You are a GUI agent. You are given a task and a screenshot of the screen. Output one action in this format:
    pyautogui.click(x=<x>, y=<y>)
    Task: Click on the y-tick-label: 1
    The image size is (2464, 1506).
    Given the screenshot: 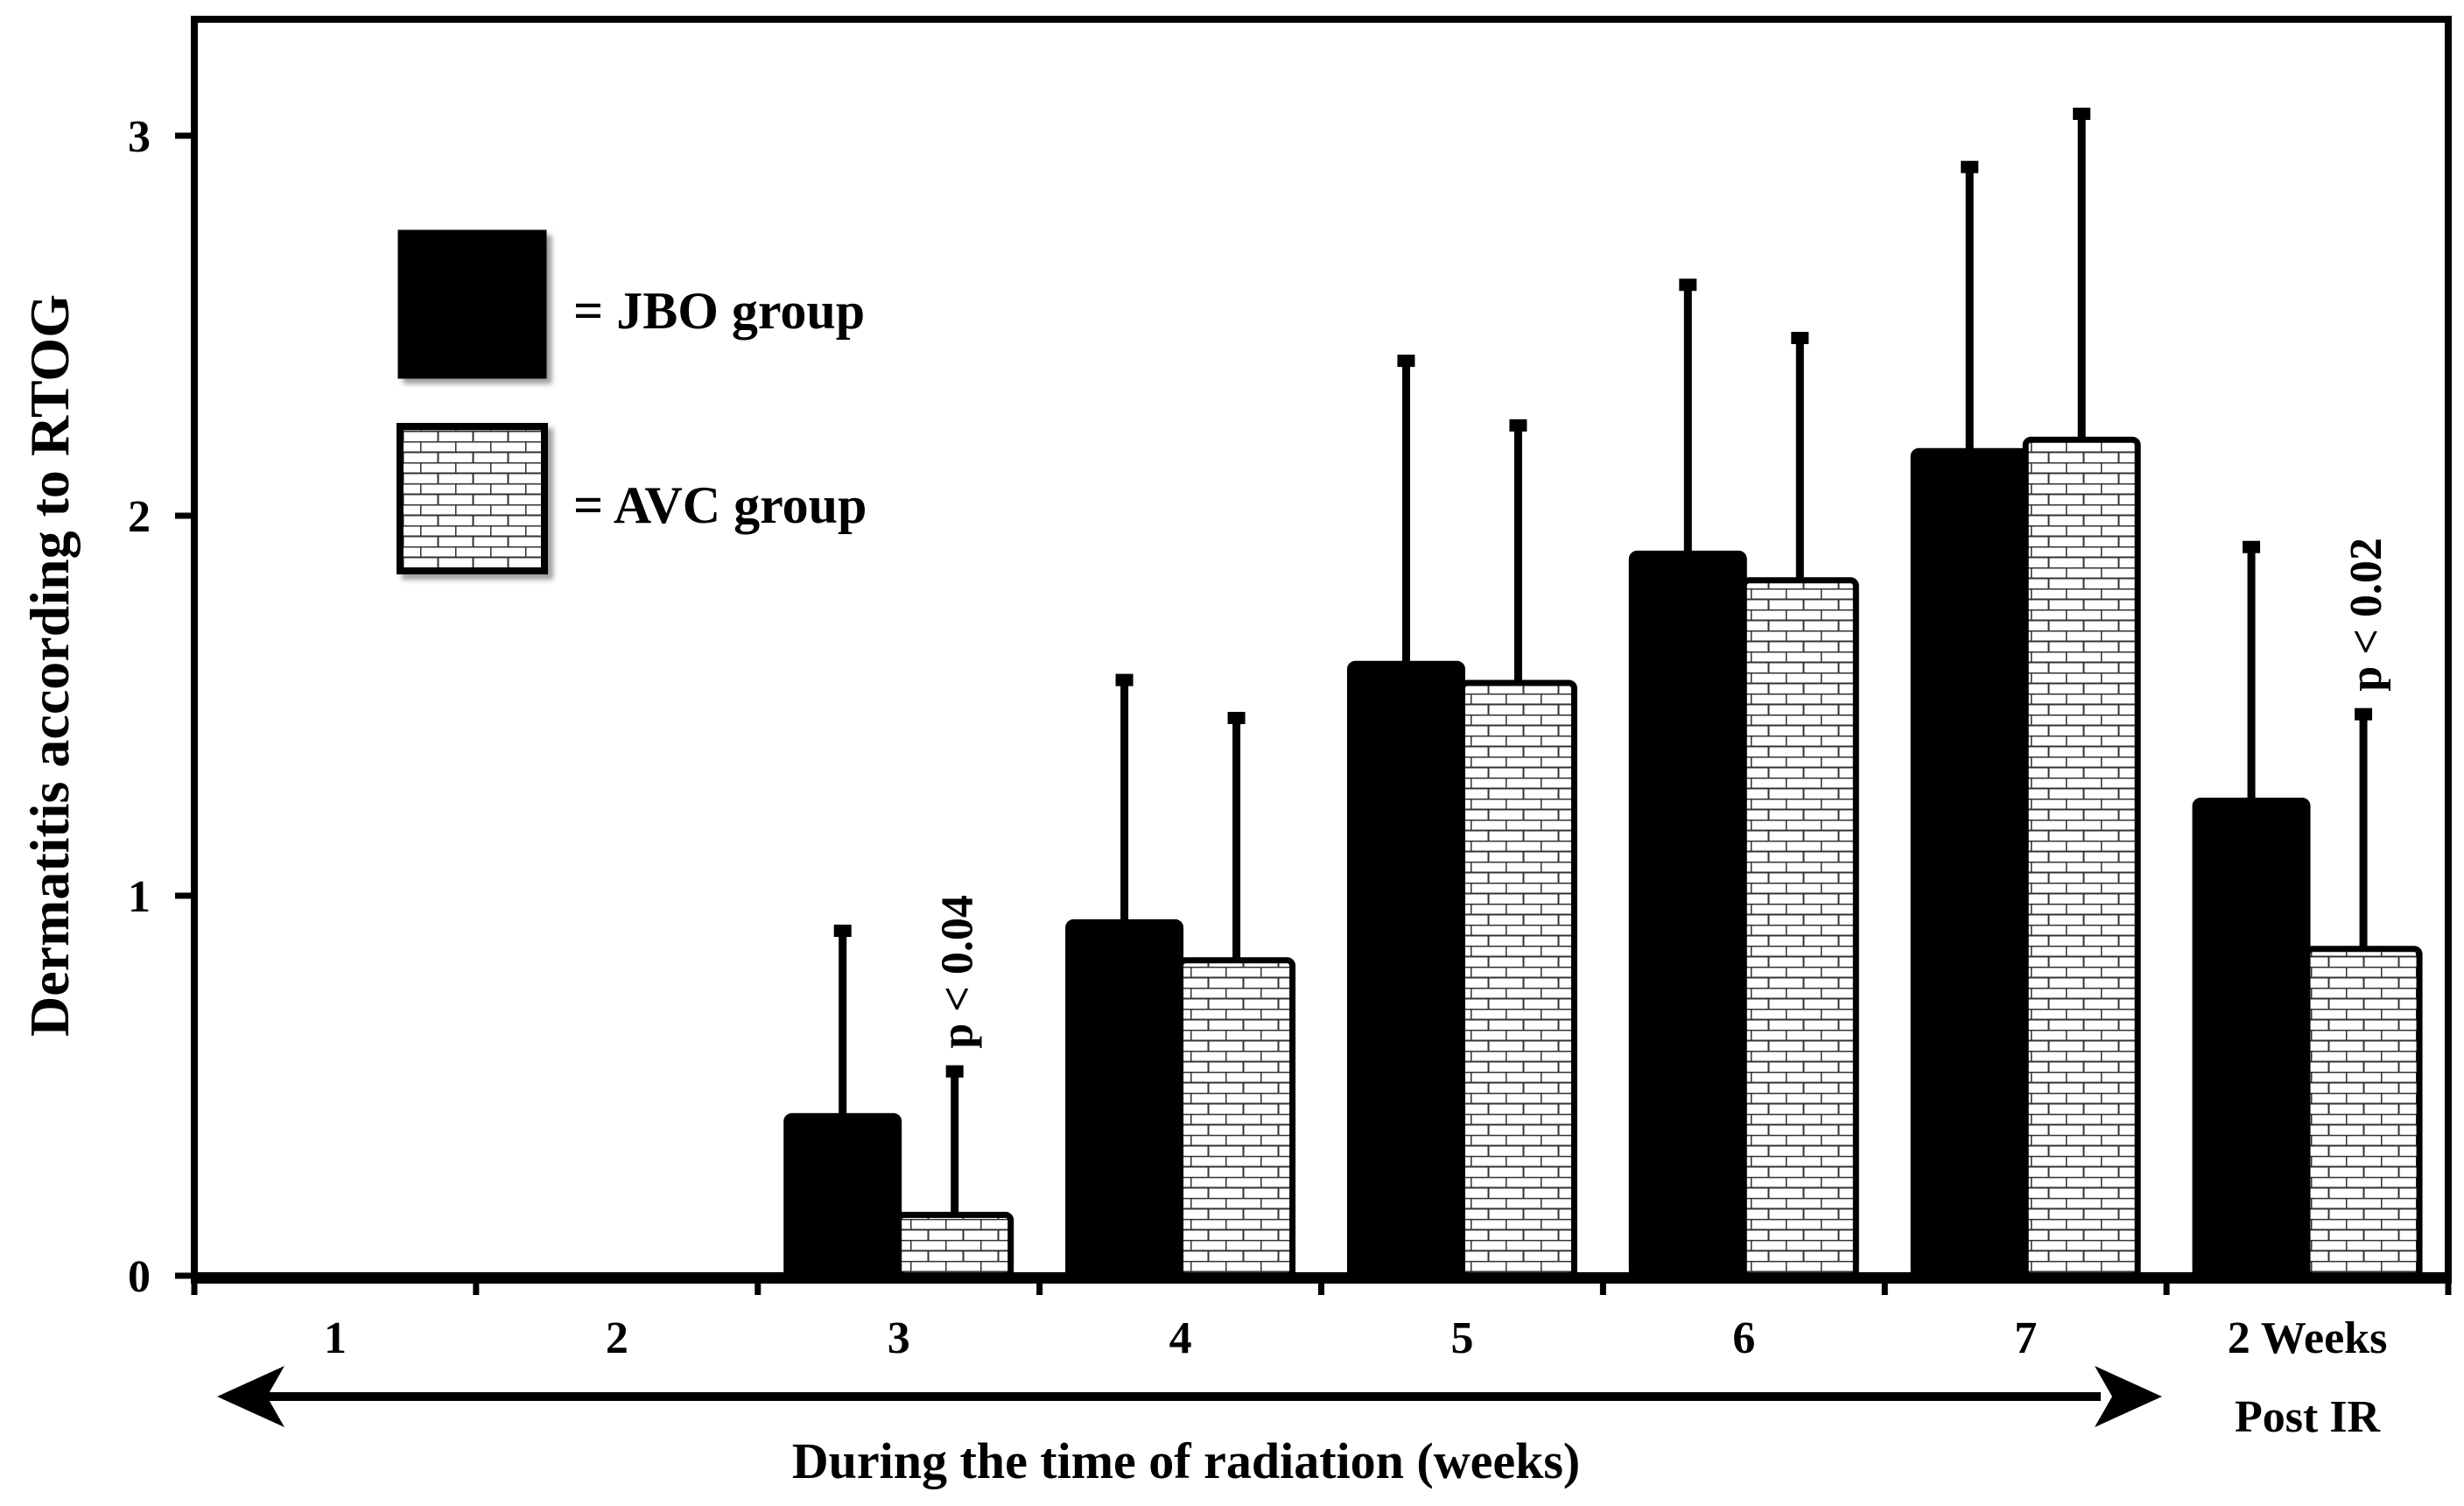 What is the action you would take?
    pyautogui.click(x=139, y=897)
    